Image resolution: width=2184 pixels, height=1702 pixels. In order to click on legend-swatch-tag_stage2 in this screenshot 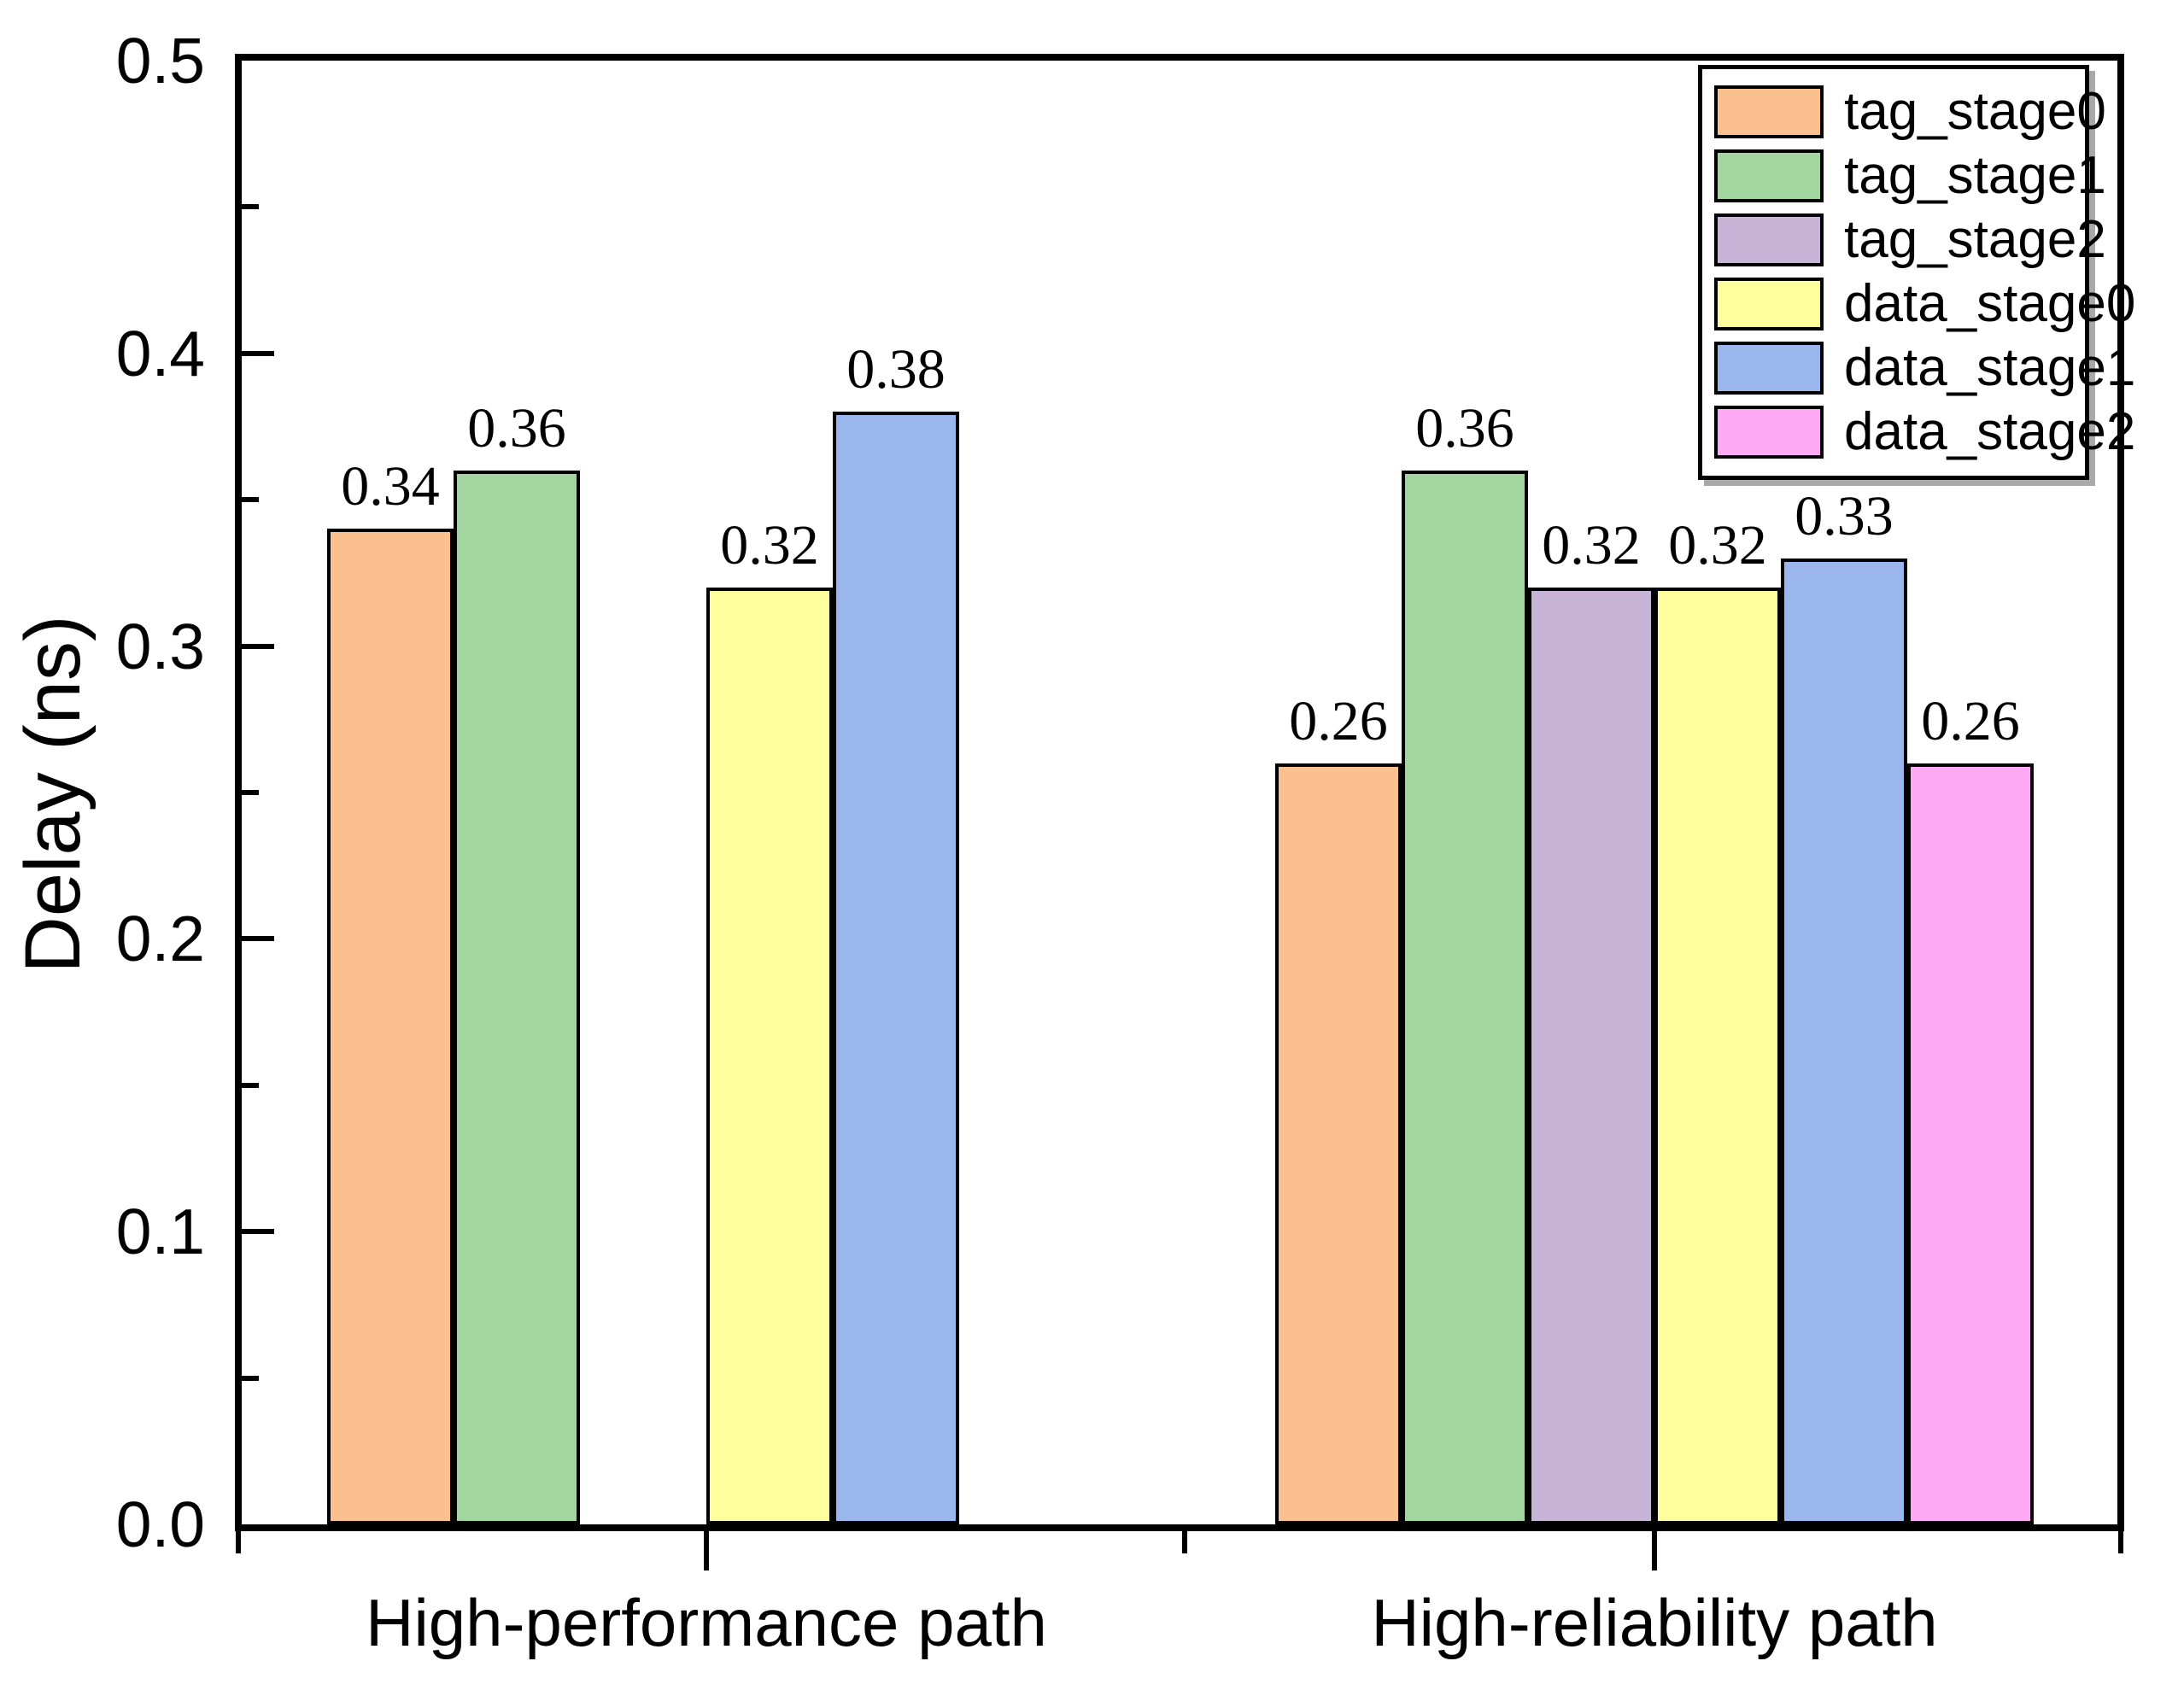, I will do `click(1769, 239)`.